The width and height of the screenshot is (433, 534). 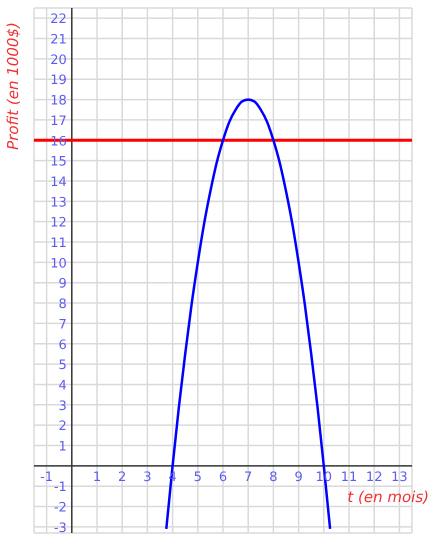 I want to click on x-tick-label: 1, so click(x=97, y=477).